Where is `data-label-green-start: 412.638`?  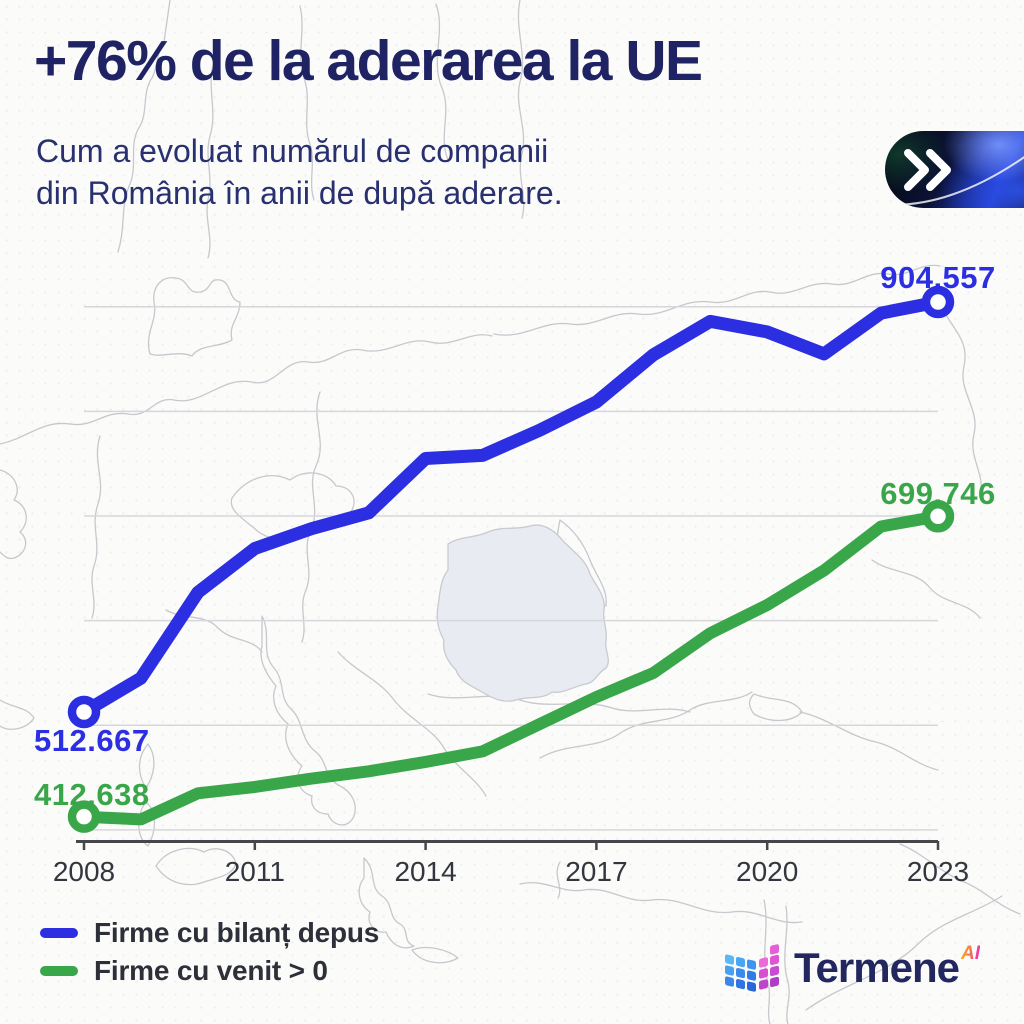
data-label-green-start: 412.638 is located at coordinates (92, 794).